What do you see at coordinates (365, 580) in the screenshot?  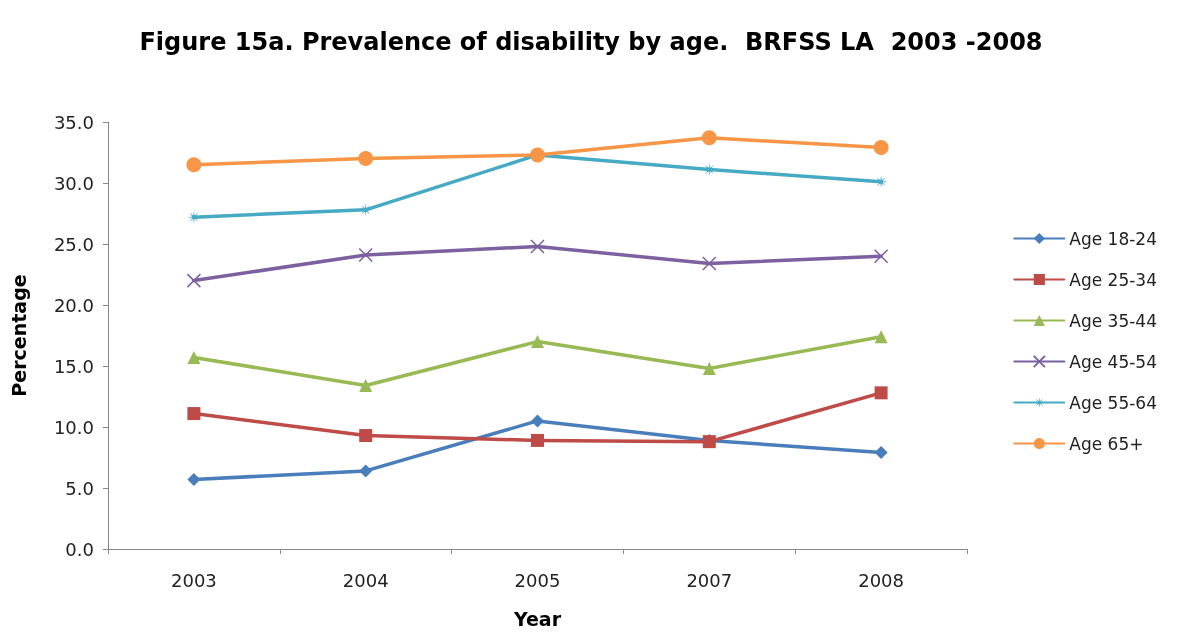 I see `x-tick-label: 2004` at bounding box center [365, 580].